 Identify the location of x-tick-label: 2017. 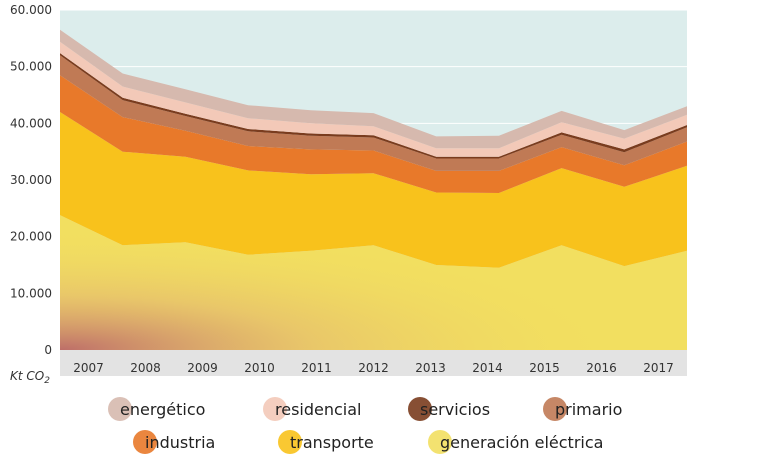
(658, 368).